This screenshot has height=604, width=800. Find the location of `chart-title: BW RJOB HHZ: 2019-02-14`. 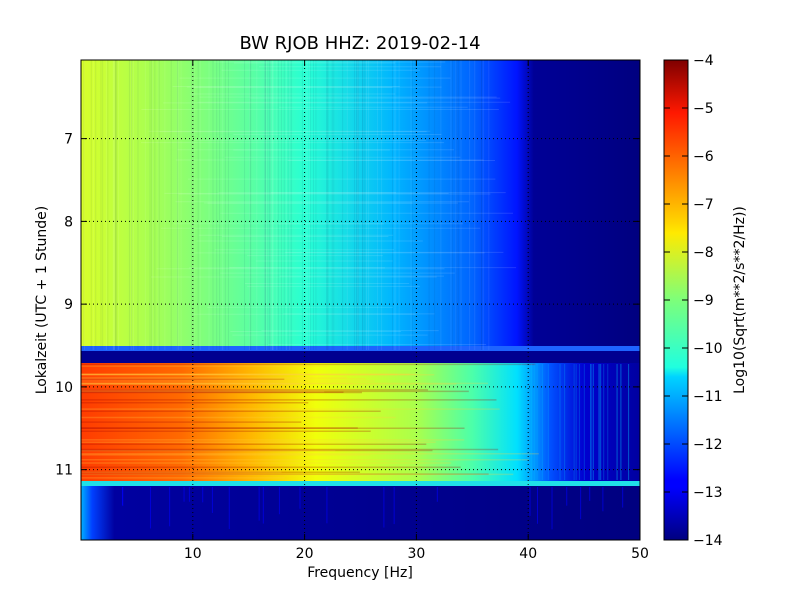

chart-title: BW RJOB HHZ: 2019-02-14 is located at coordinates (359, 43).